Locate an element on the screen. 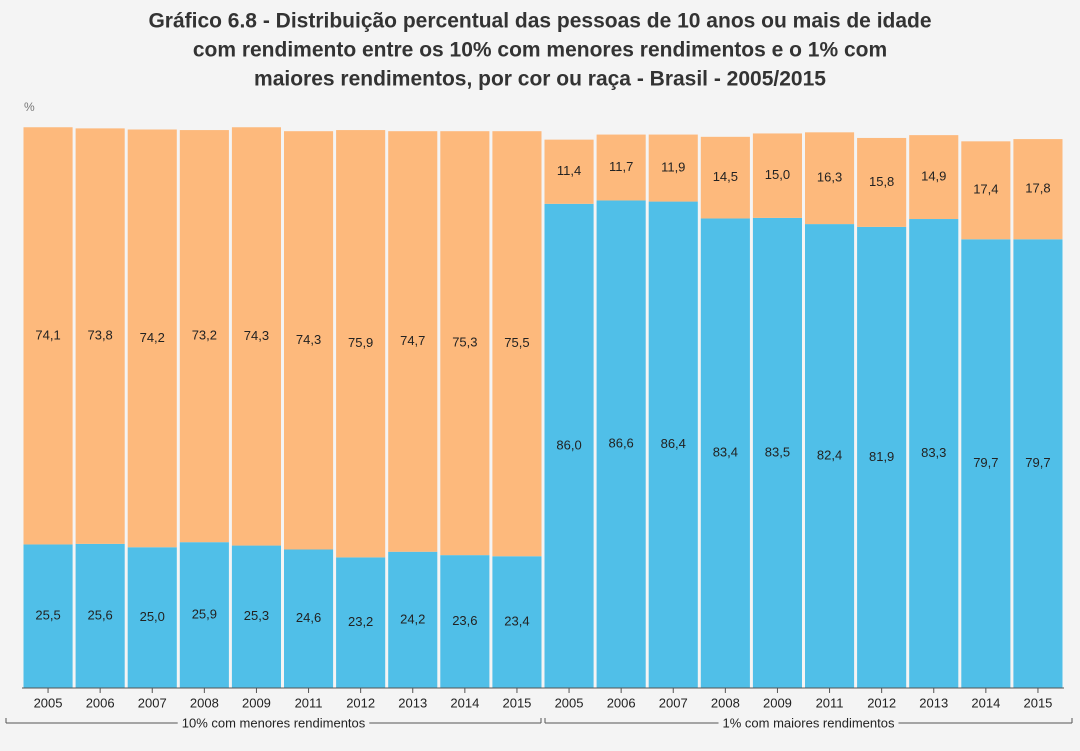 This screenshot has width=1080, height=751. data-label: 75,3 is located at coordinates (464, 342).